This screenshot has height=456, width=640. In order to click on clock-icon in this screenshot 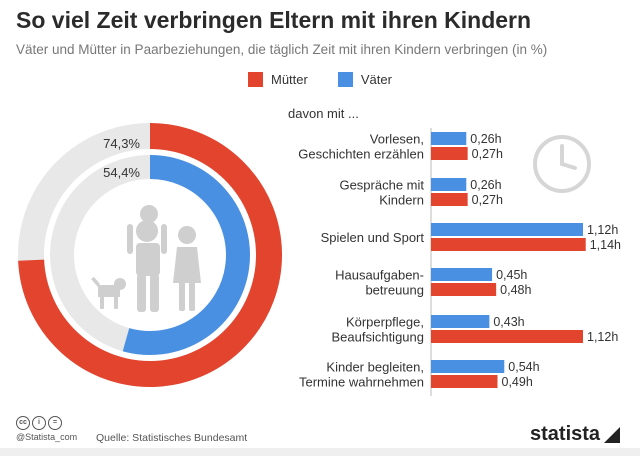, I will do `click(562, 164)`.